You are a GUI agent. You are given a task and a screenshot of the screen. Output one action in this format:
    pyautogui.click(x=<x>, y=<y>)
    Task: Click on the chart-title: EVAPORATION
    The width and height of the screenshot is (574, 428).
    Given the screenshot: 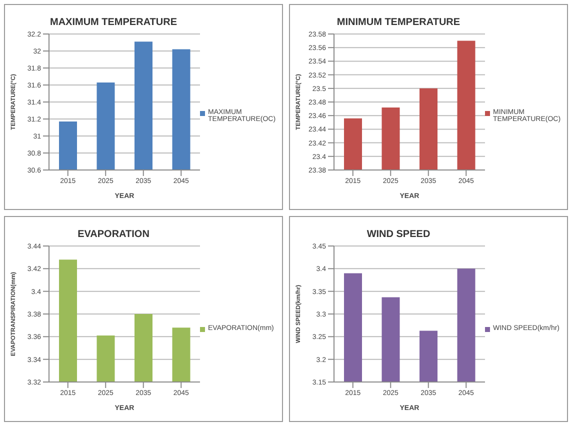 What is the action you would take?
    pyautogui.click(x=113, y=234)
    